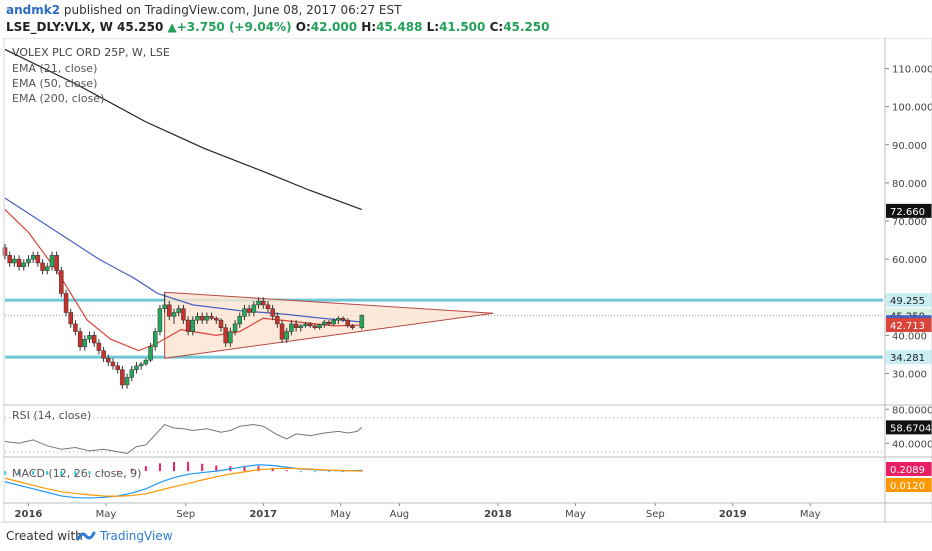  What do you see at coordinates (418, 511) in the screenshot?
I see `time-axis: 2016 May Sep 2017 May Aug 2018 May Sep 2019 May` at bounding box center [418, 511].